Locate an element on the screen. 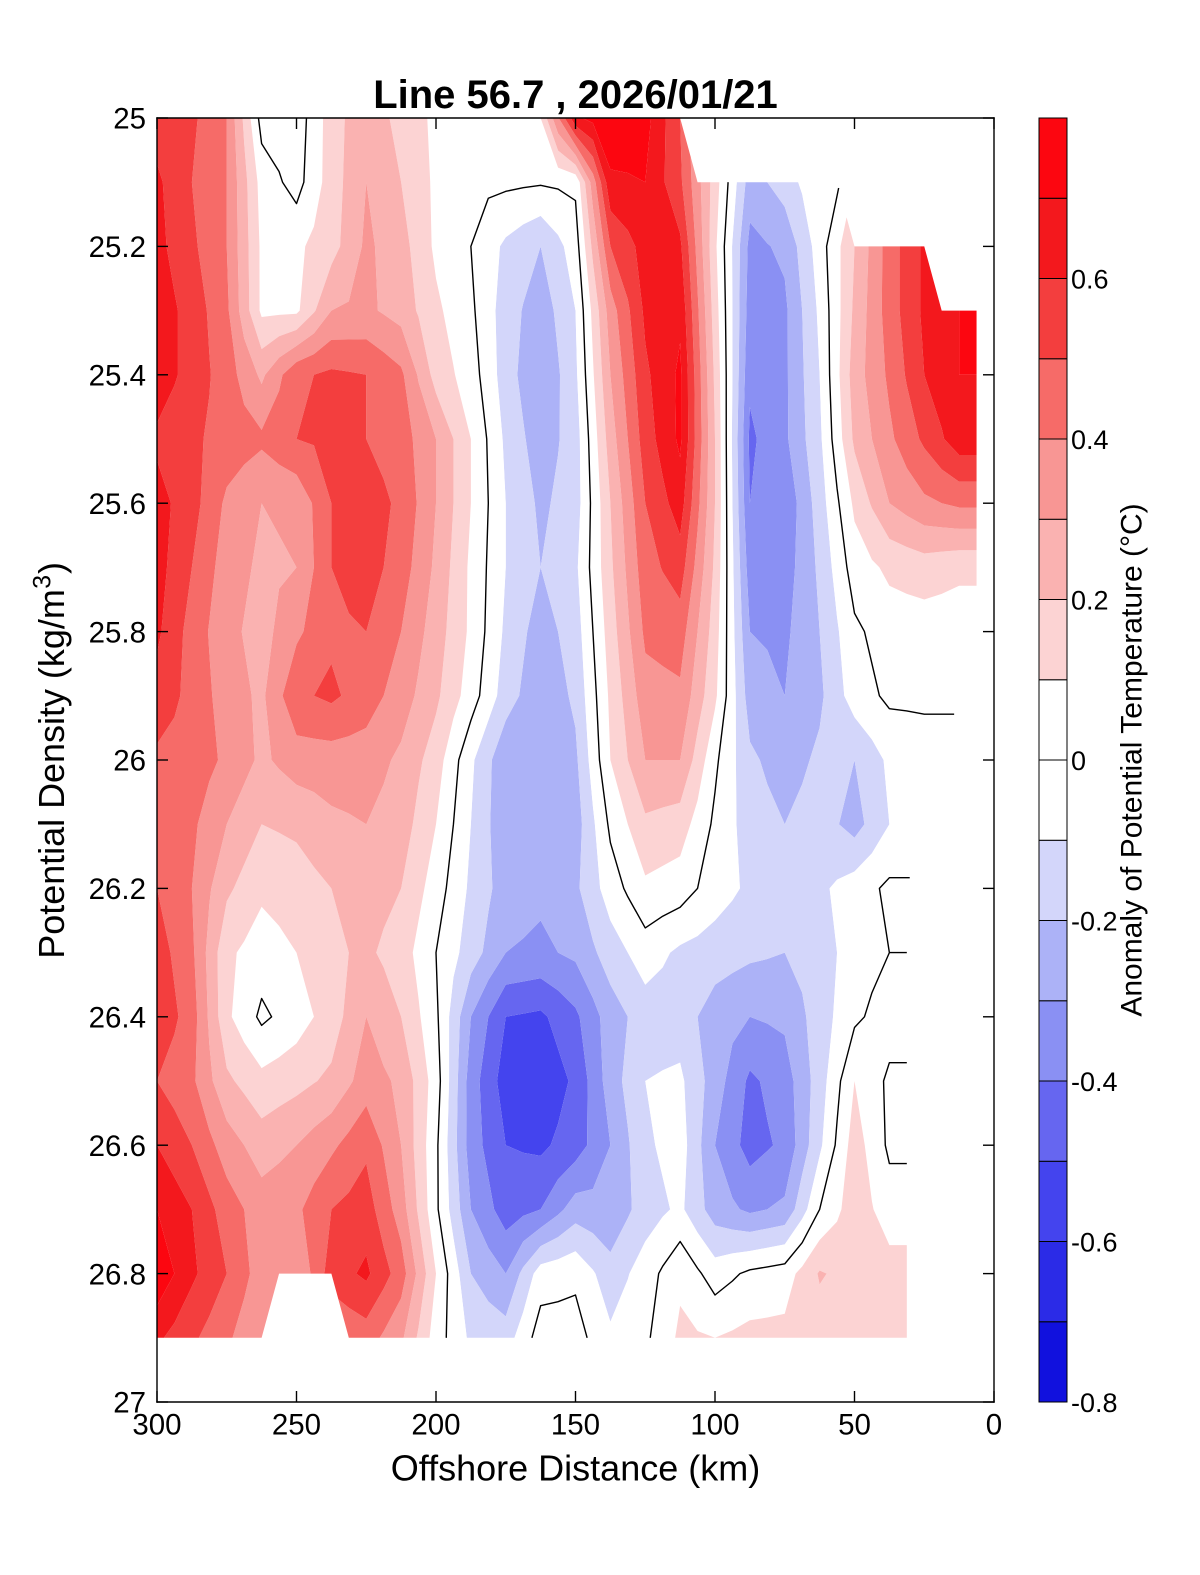  svg-text: 26.8 is located at coordinates (117, 1274).